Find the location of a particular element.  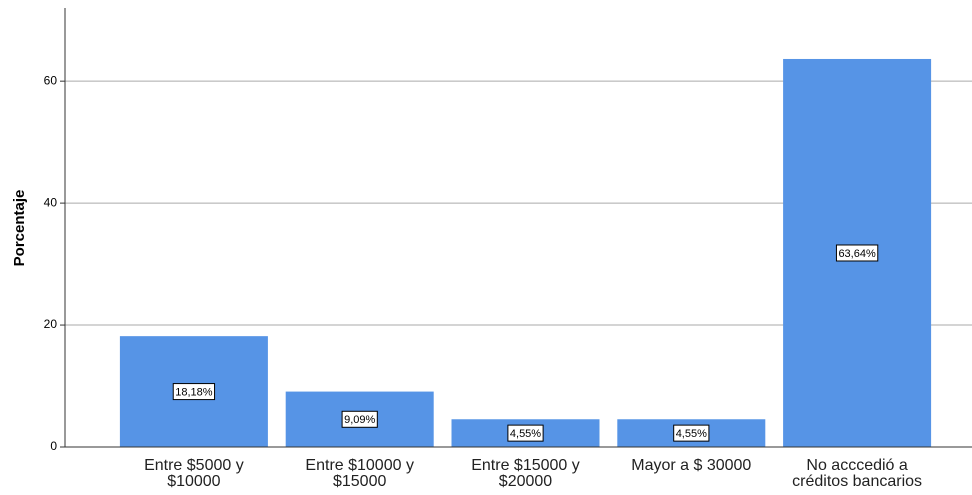

x-tick-label: No acccedió a créditos bancarios is located at coordinates (857, 473).